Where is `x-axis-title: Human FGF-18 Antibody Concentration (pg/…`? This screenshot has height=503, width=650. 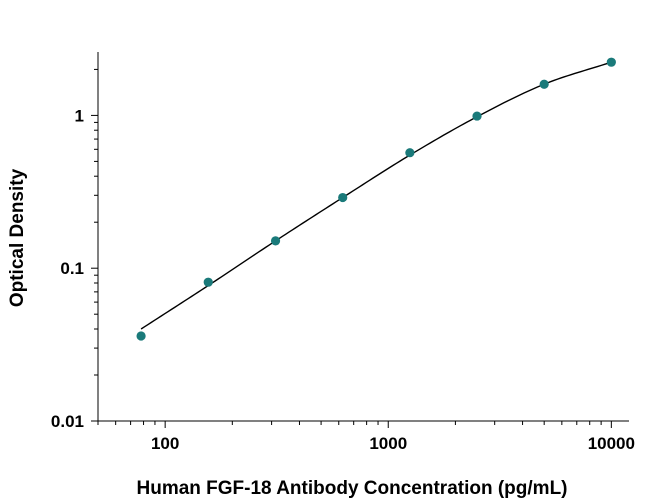
x-axis-title: Human FGF-18 Antibody Concentration (pg/… is located at coordinates (352, 488).